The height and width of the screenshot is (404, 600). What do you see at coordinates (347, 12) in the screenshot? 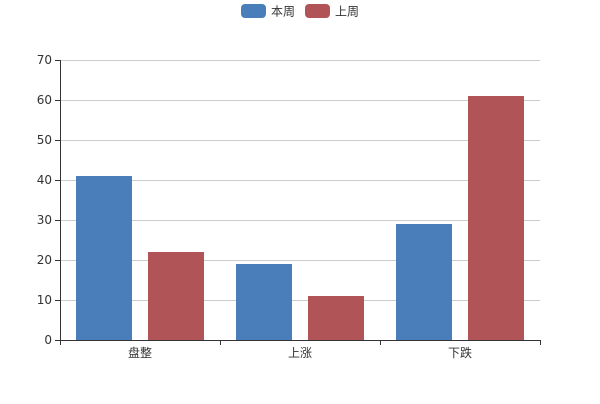
I see `legend-label-1: 上周` at bounding box center [347, 12].